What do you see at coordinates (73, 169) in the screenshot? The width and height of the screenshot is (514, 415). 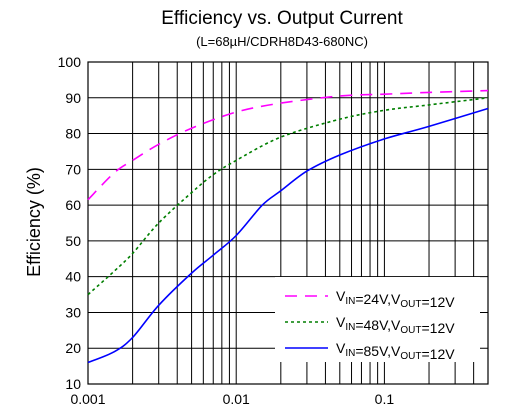 I see `y-tick-label: 70` at bounding box center [73, 169].